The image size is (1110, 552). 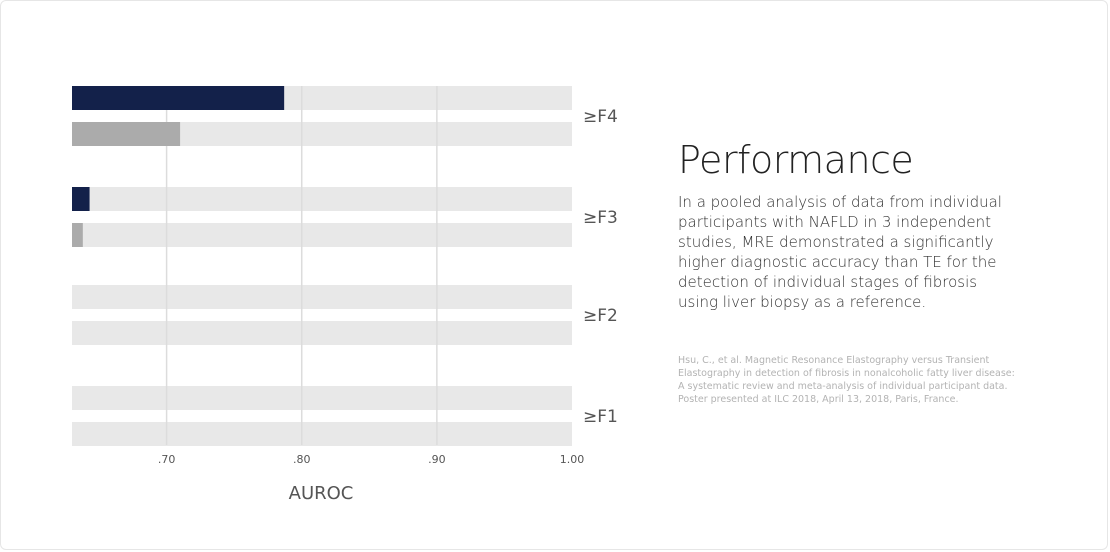 What do you see at coordinates (167, 459) in the screenshot?
I see `x-tick-label: .70` at bounding box center [167, 459].